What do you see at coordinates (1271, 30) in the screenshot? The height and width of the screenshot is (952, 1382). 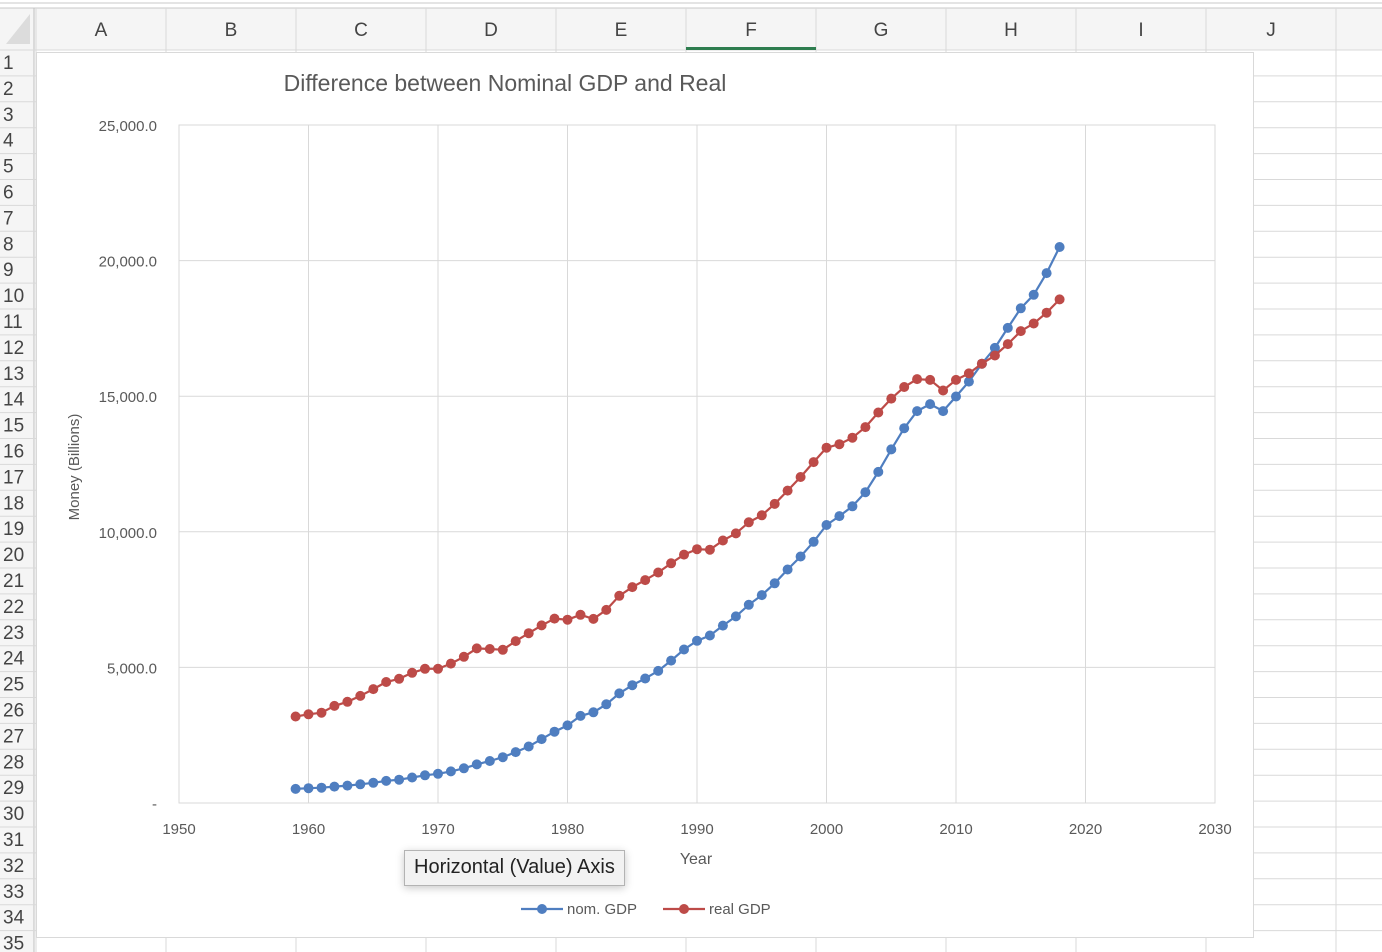 I see `column-header-j: J` at bounding box center [1271, 30].